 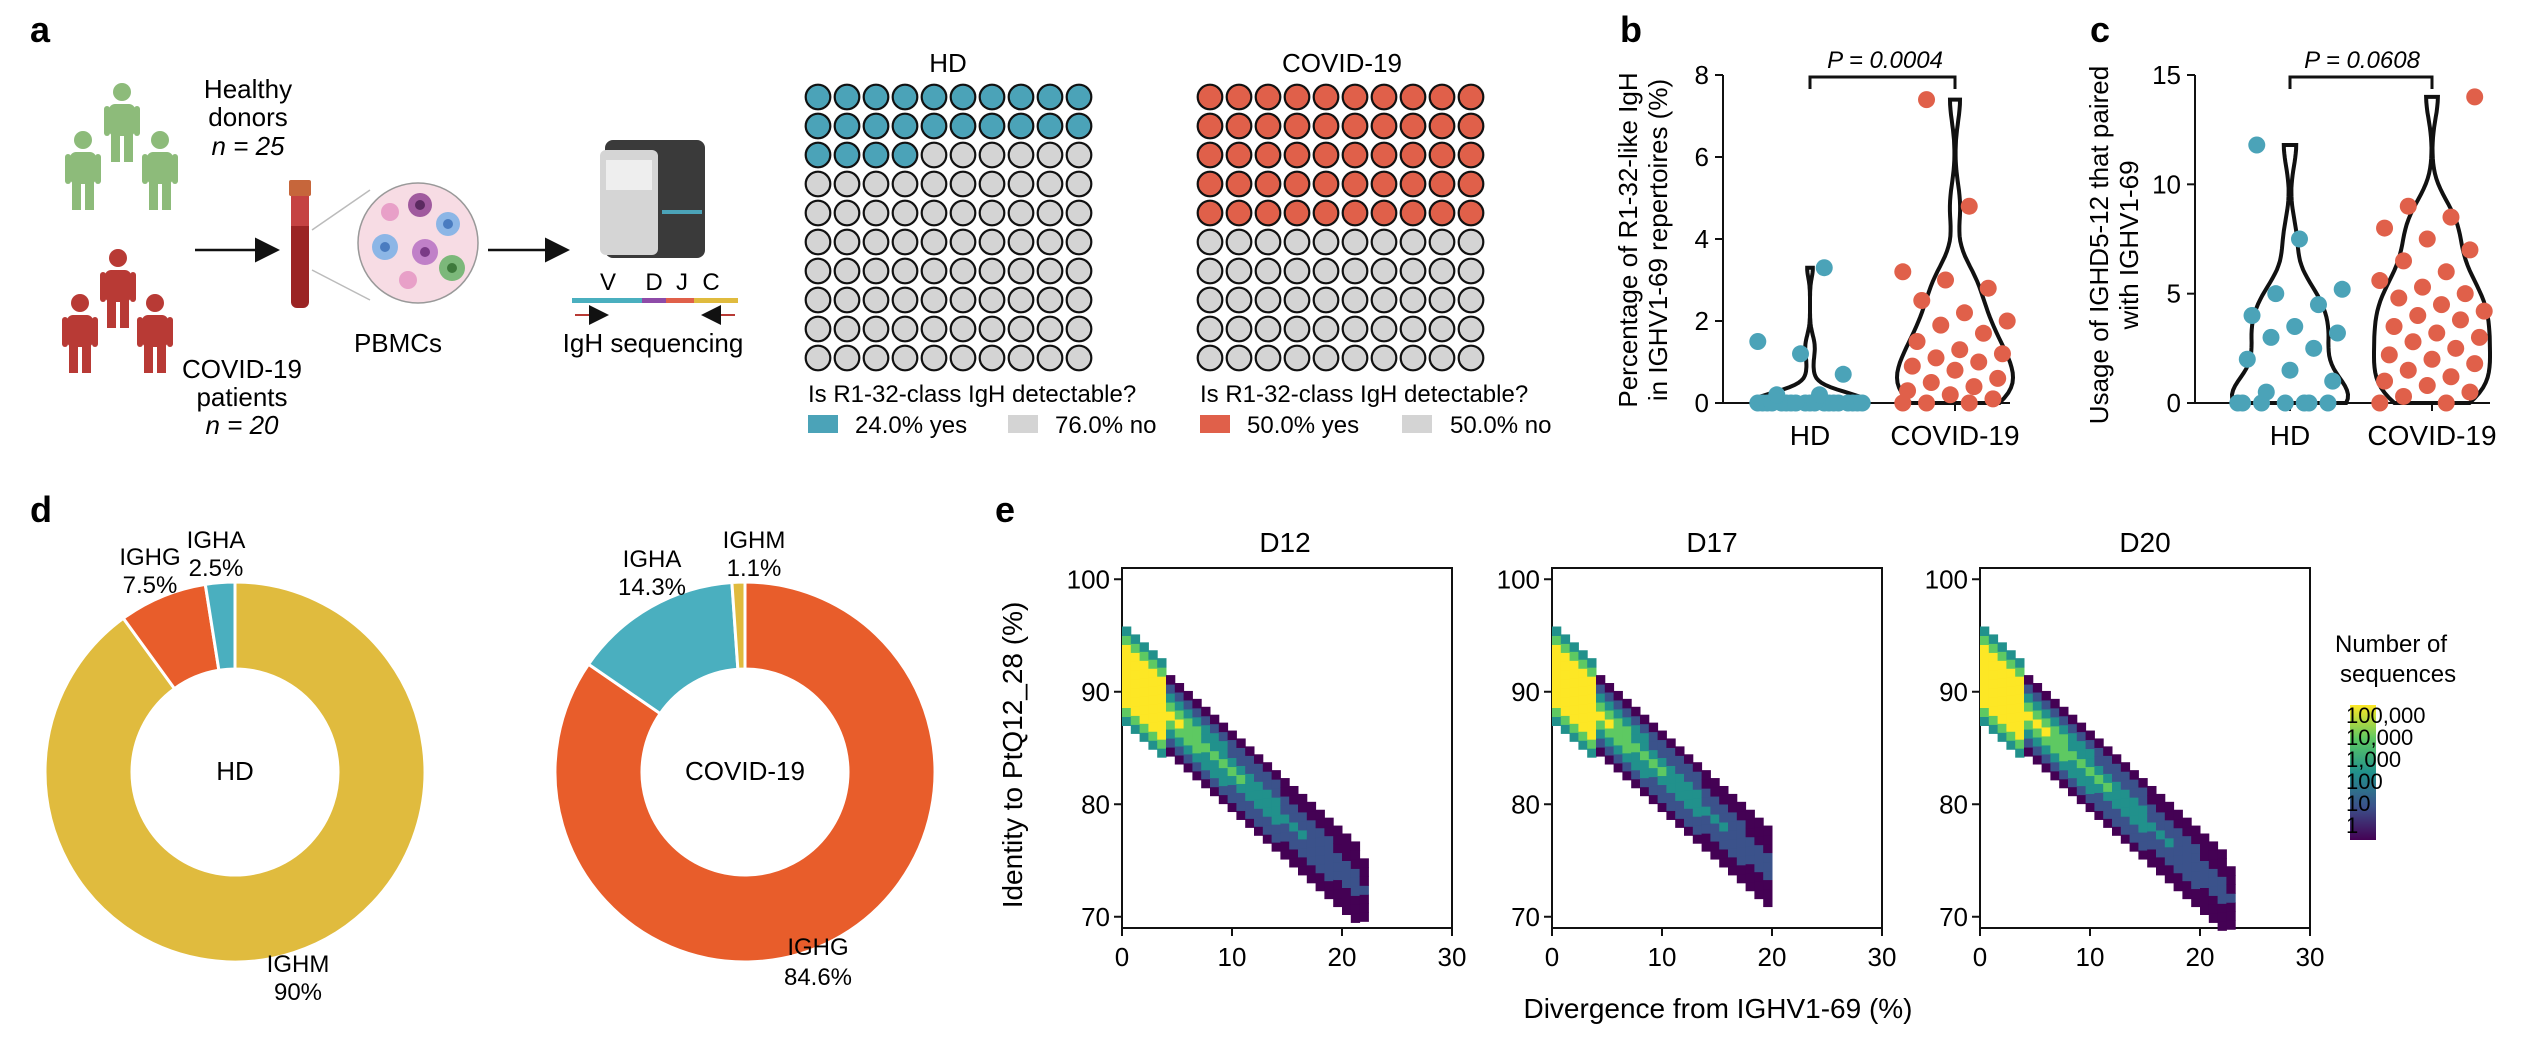 What do you see at coordinates (242, 369) in the screenshot?
I see `covid-label-1: COVID-19` at bounding box center [242, 369].